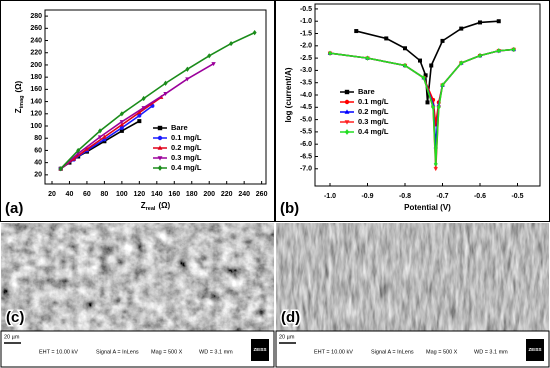  What do you see at coordinates (122, 194) in the screenshot?
I see `x-tick-label: 100` at bounding box center [122, 194].